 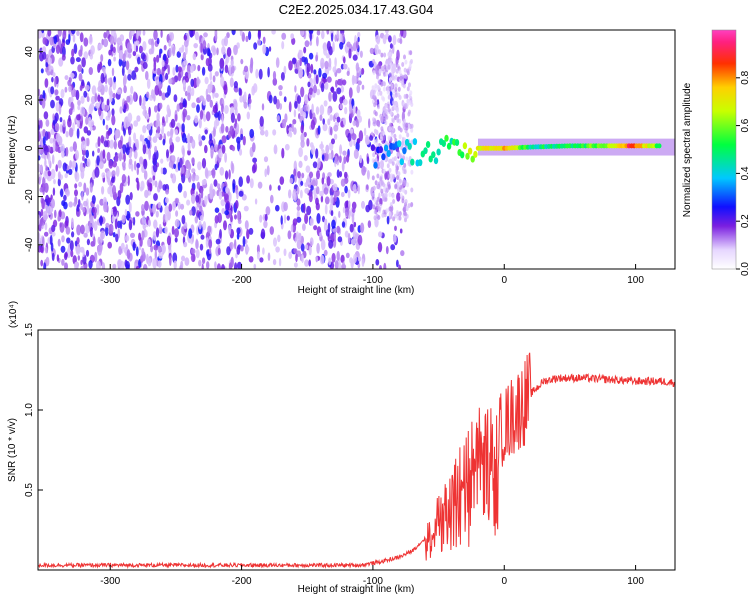 I want to click on signal-point, so click(x=433, y=155).